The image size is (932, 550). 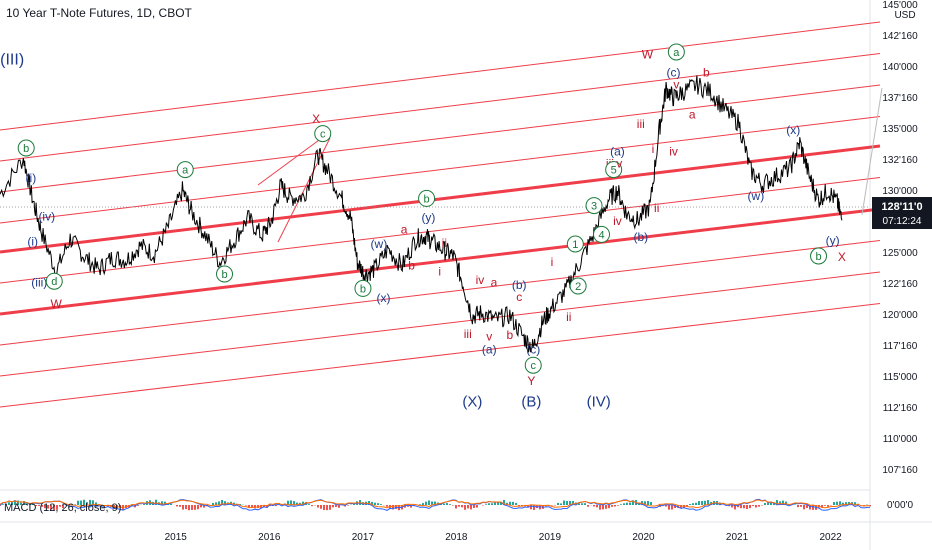 I want to click on y-tick-label: 132'160, so click(x=900, y=160).